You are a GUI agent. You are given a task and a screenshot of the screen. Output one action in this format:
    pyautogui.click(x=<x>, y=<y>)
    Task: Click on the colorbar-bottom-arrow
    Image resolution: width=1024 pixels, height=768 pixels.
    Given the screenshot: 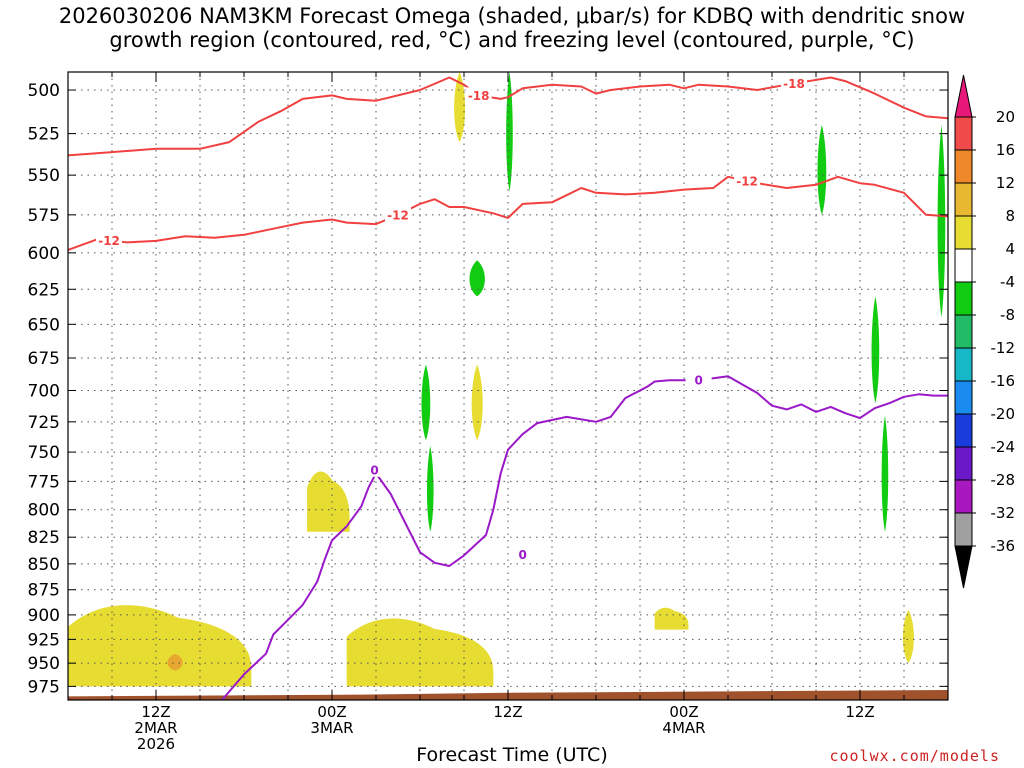 What is the action you would take?
    pyautogui.click(x=963, y=567)
    